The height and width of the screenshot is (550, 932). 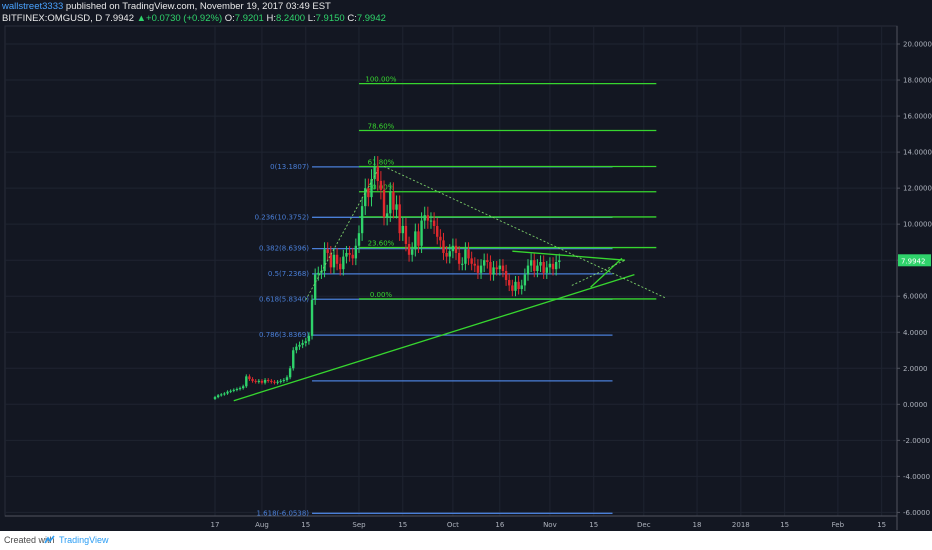 What do you see at coordinates (352, 18) in the screenshot?
I see `close-label: C:` at bounding box center [352, 18].